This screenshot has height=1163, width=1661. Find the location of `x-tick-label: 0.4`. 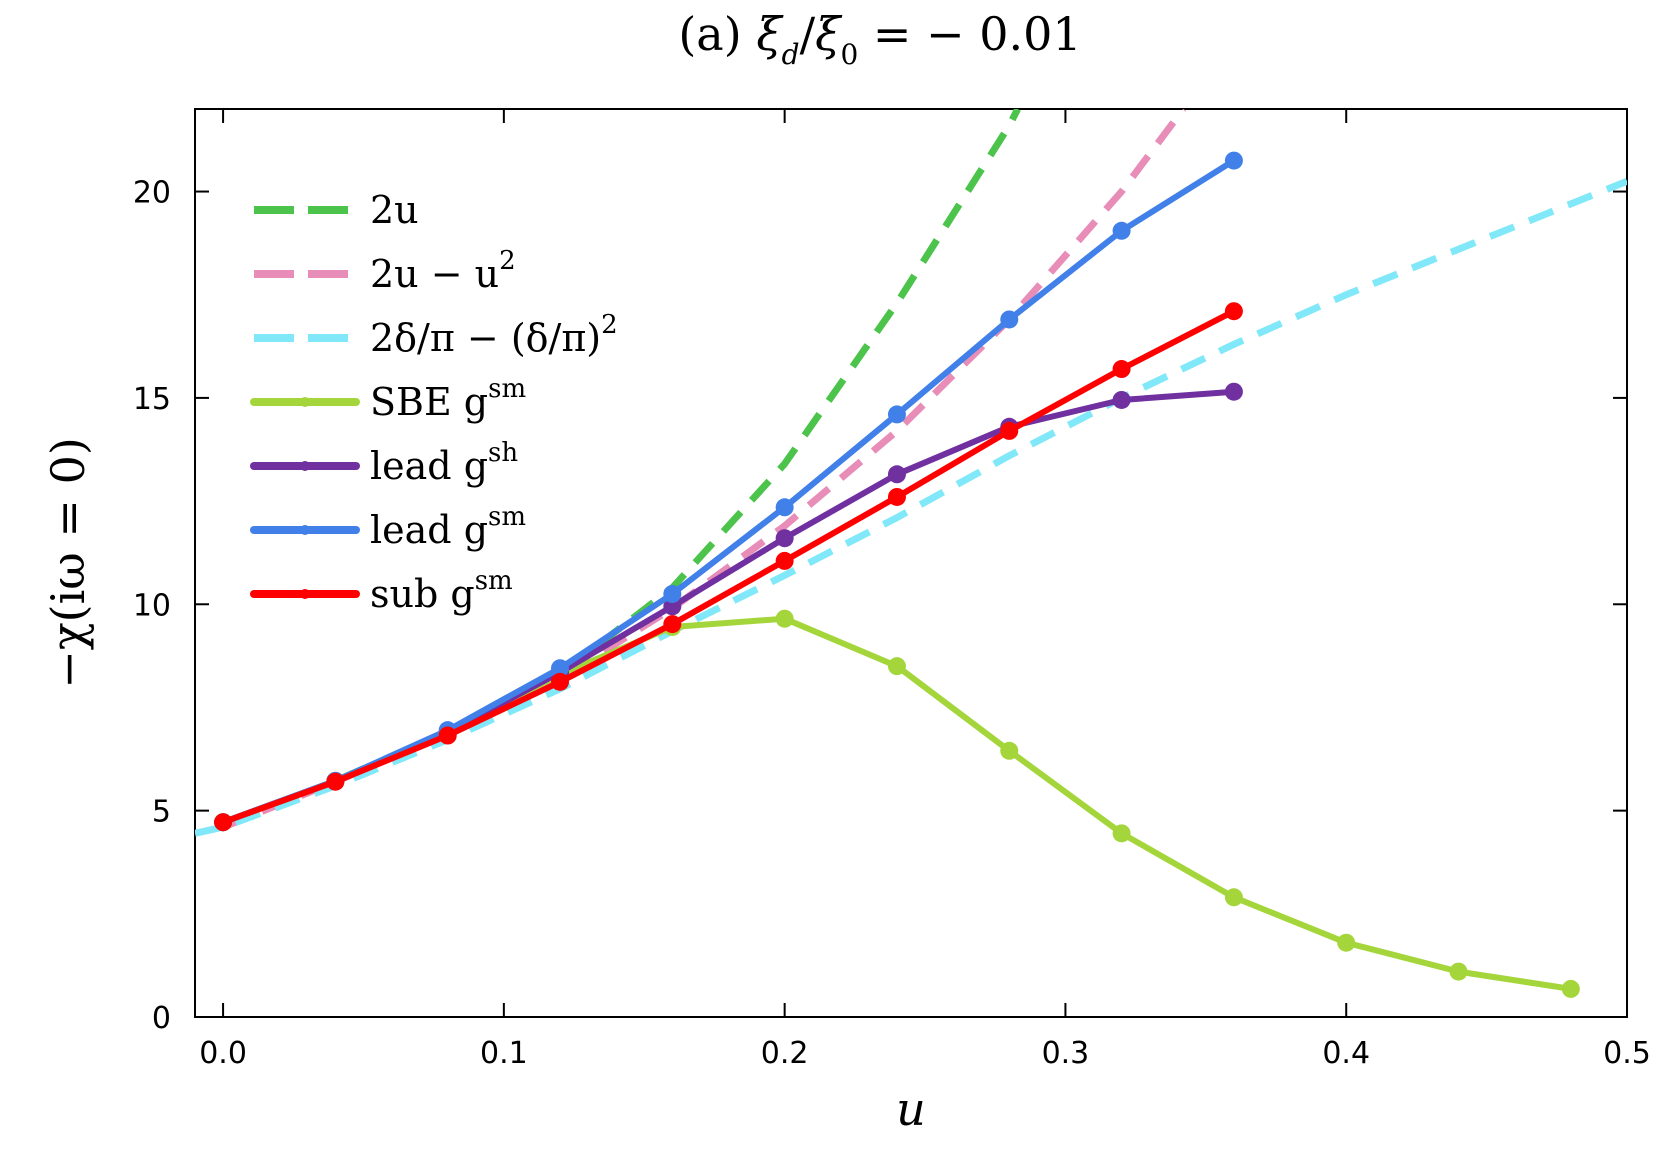

x-tick-label: 0.4 is located at coordinates (1346, 1053).